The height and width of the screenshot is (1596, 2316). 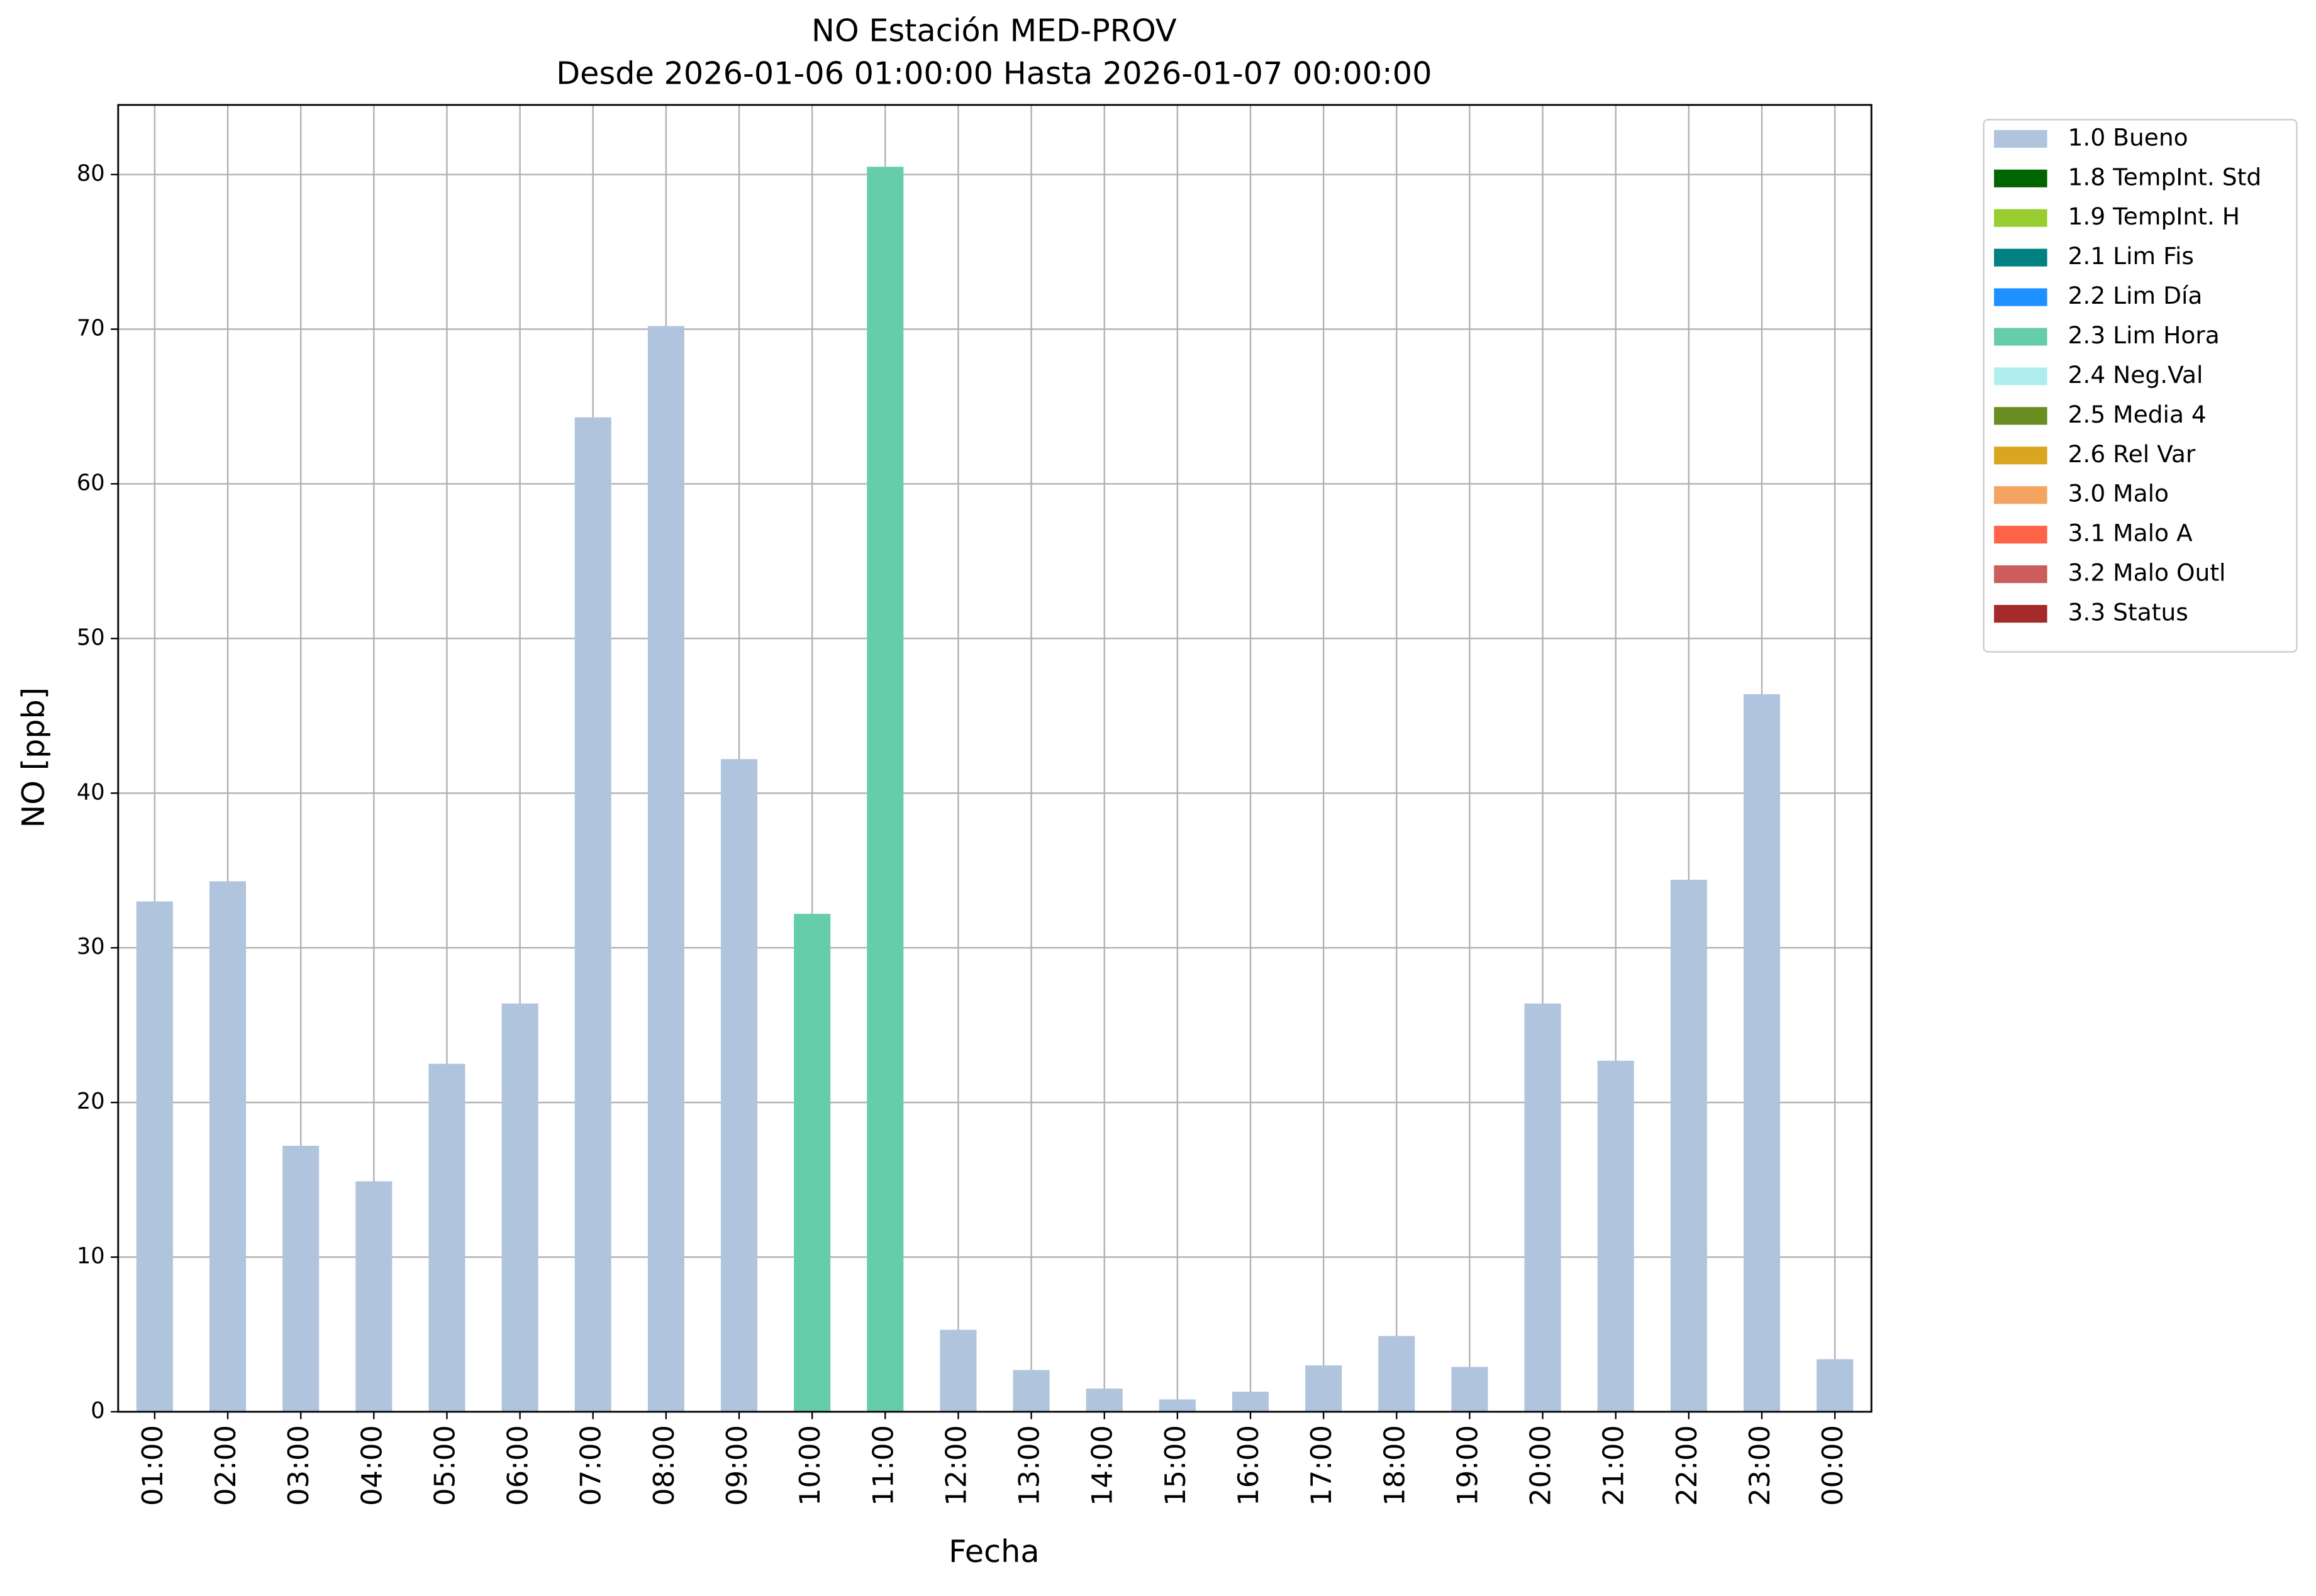 I want to click on y-tick-label: 80, so click(x=91, y=174).